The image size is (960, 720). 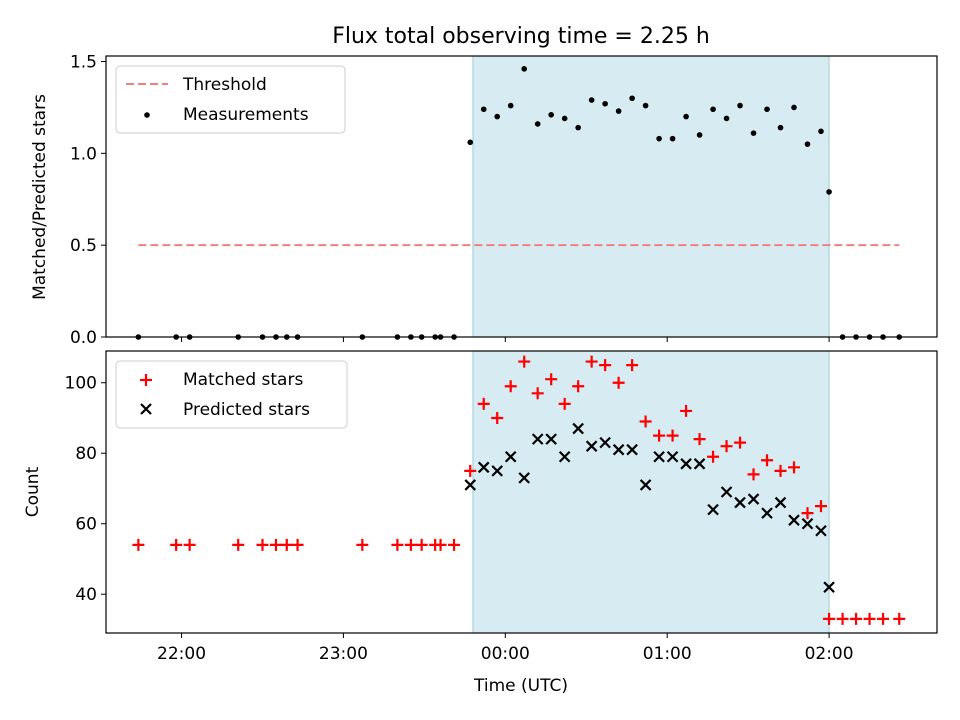 What do you see at coordinates (83, 63) in the screenshot?
I see `y-tick-label: 1.5` at bounding box center [83, 63].